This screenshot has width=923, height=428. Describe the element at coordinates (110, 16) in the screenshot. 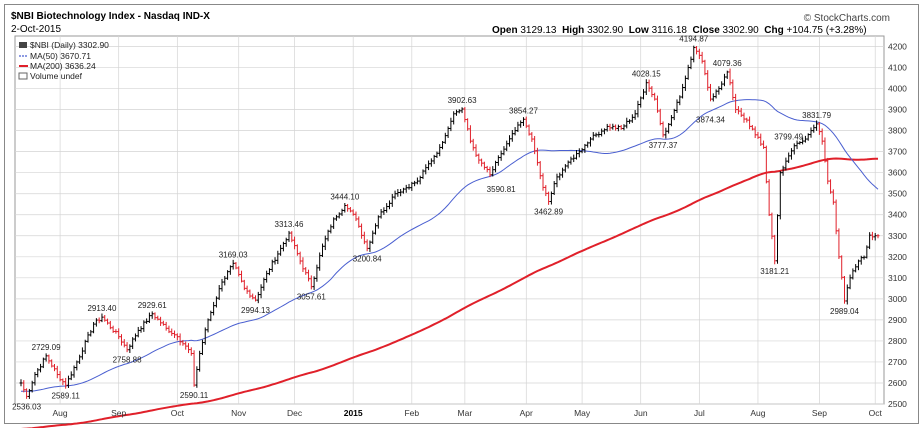

I see `chart-title: $NBI Biotechnology Index - Nasdaq IND-X` at that location.